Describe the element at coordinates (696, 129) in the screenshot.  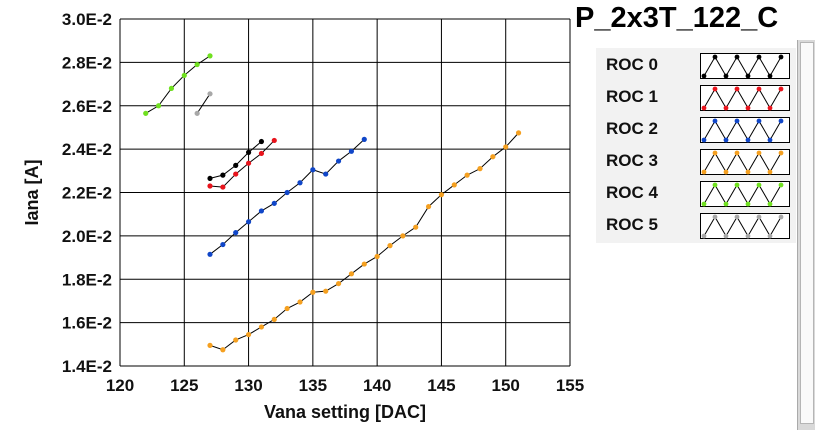
I see `legend-item: ROC 2` at that location.